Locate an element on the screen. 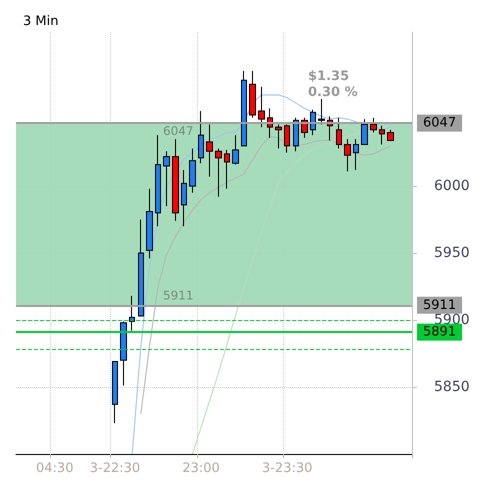 The image size is (500, 489). ref-line-label: 5891 is located at coordinates (439, 332).